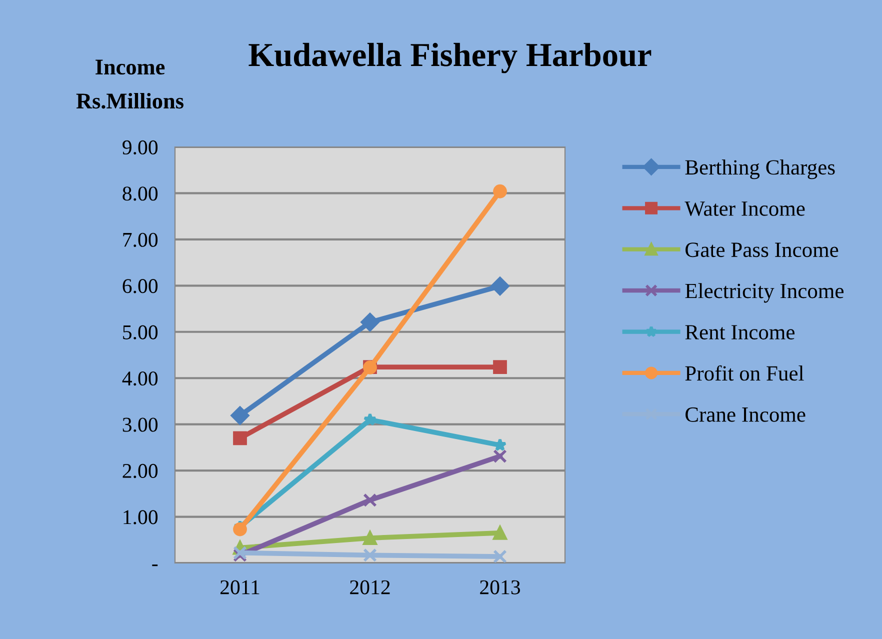  What do you see at coordinates (746, 414) in the screenshot?
I see `legend-label: Crane Income` at bounding box center [746, 414].